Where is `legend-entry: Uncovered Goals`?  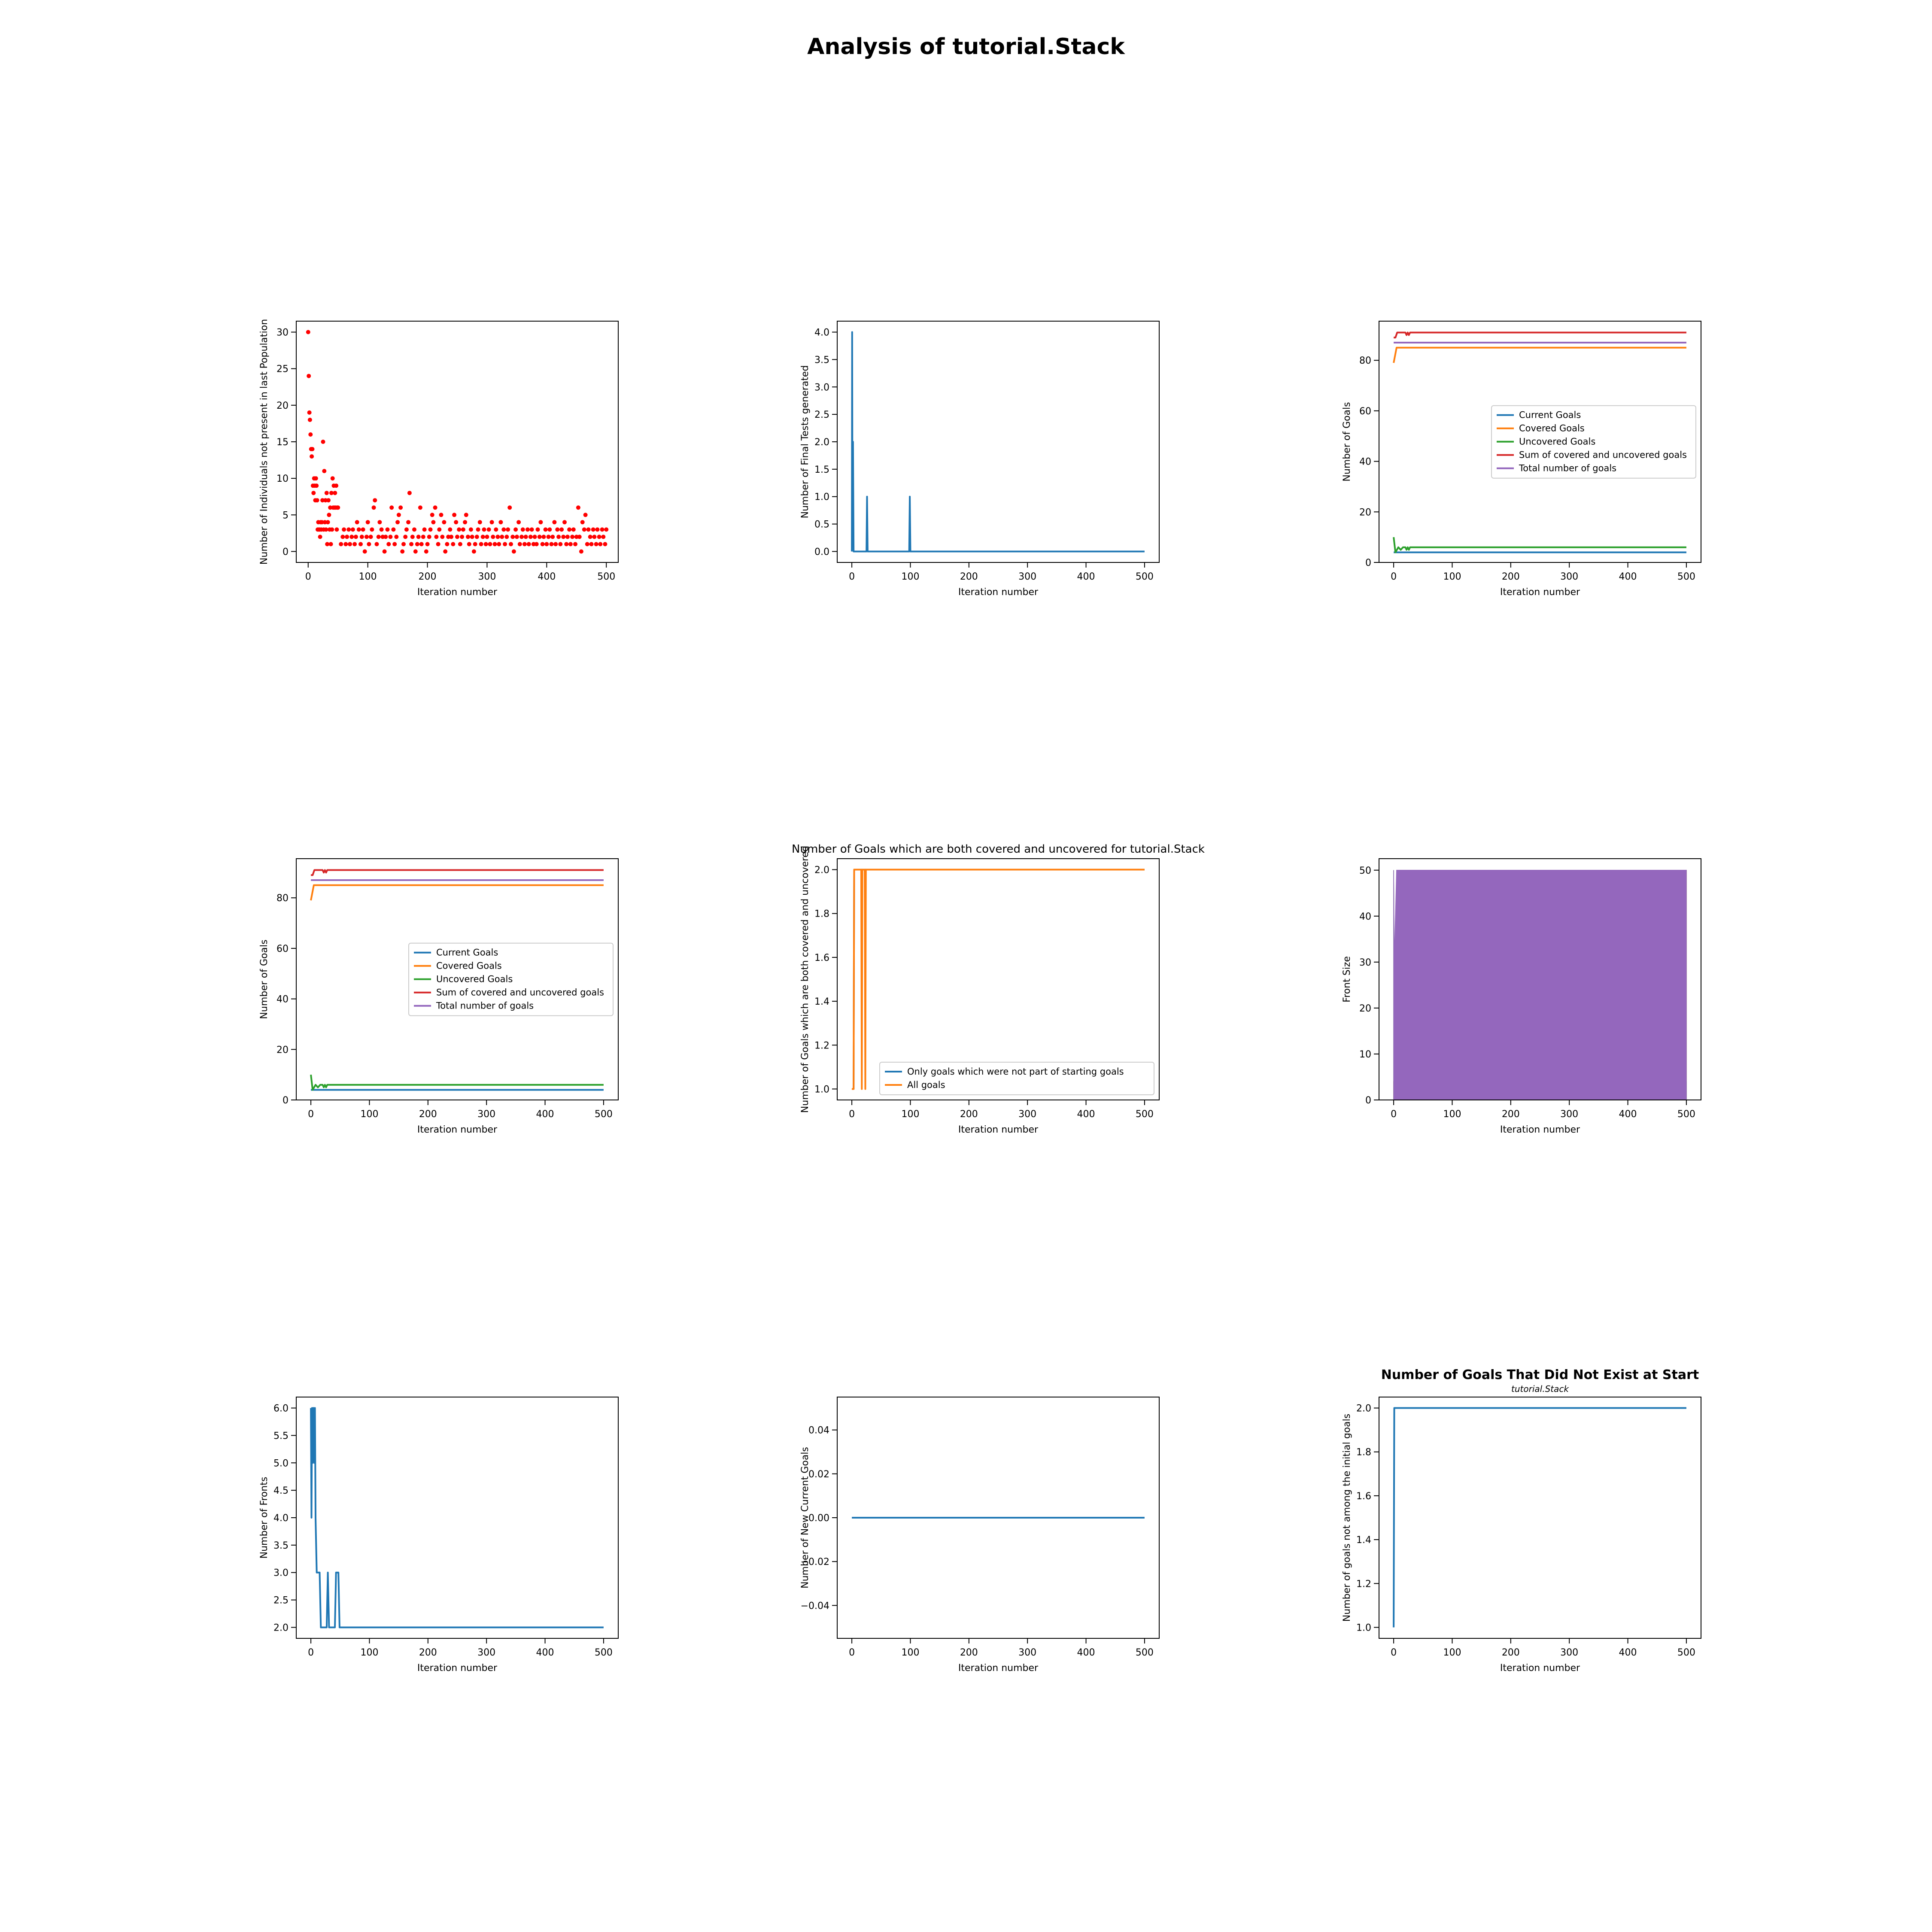 legend-entry: Uncovered Goals is located at coordinates (1557, 442).